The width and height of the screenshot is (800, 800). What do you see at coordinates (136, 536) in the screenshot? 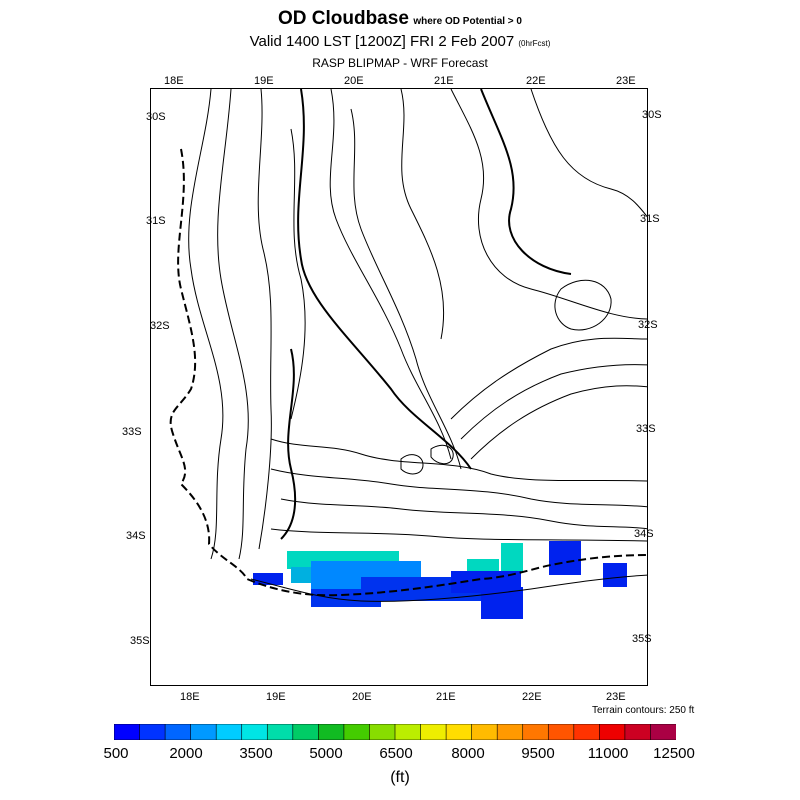
I see `left-lat-label: 34S` at bounding box center [136, 536].